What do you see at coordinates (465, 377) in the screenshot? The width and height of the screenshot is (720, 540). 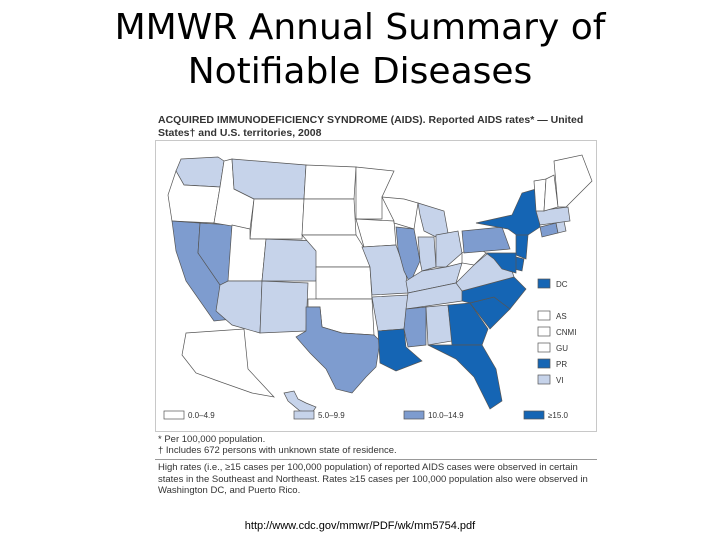 I see `state-fl` at bounding box center [465, 377].